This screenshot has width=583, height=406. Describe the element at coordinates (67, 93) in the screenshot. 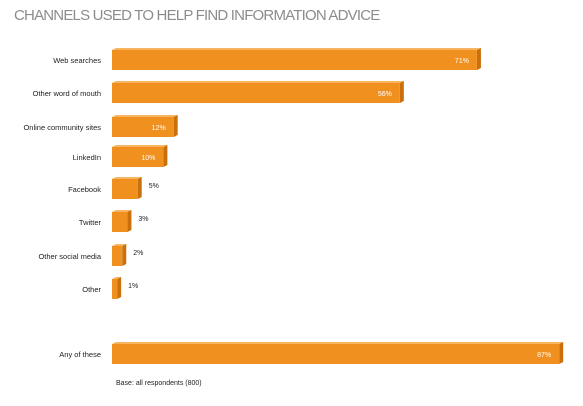

I see `category-label: Other word of mouth` at that location.